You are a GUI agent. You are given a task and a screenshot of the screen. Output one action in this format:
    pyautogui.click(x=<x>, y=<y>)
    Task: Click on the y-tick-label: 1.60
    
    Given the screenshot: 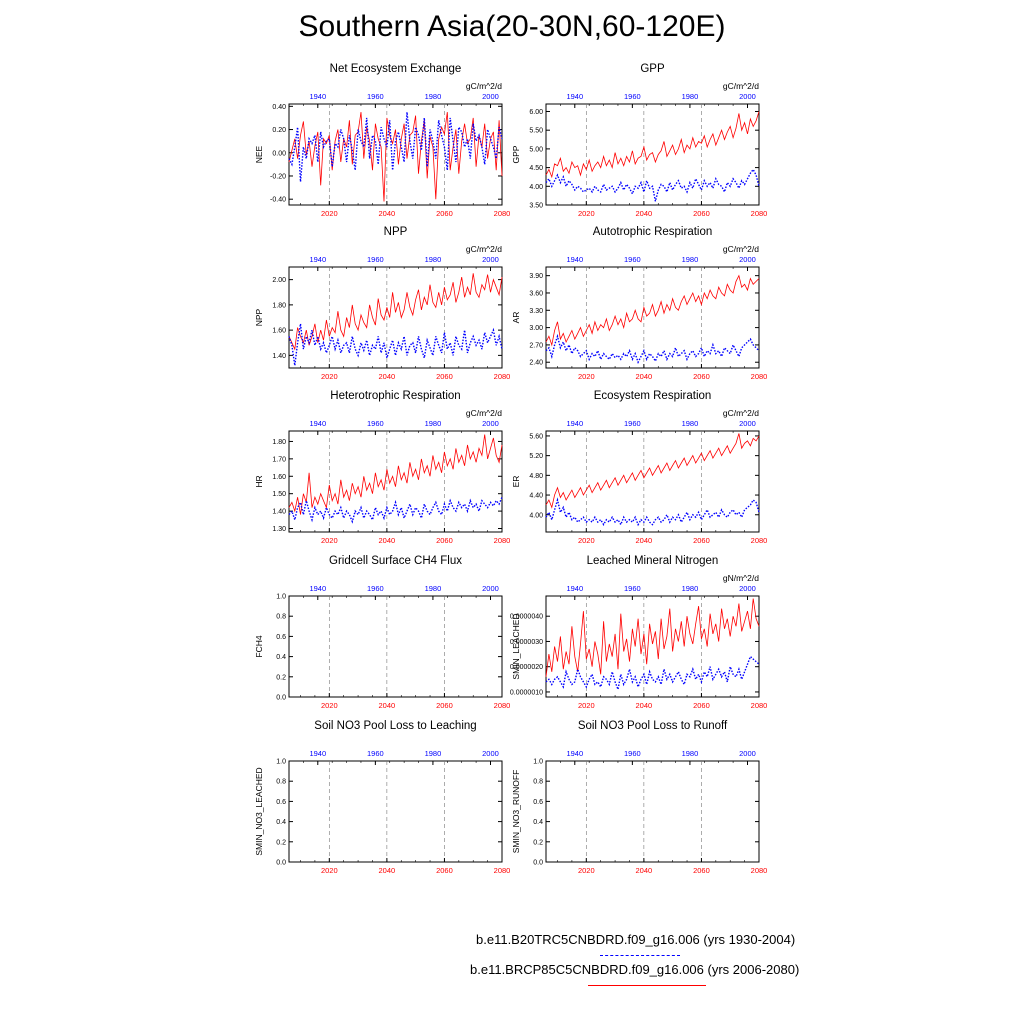 What is the action you would take?
    pyautogui.click(x=279, y=477)
    